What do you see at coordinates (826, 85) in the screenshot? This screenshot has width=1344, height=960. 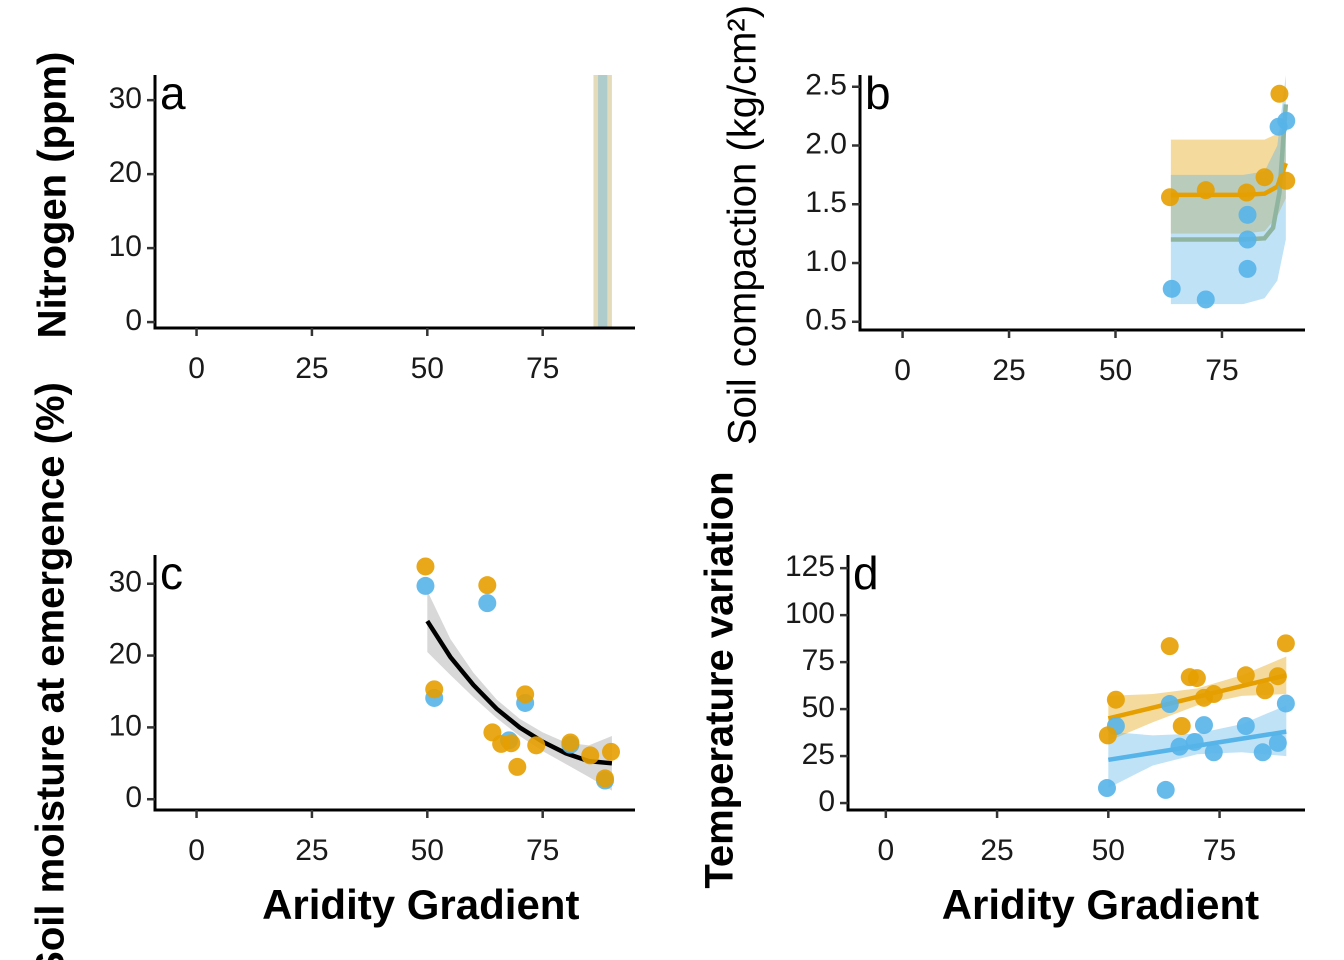 I see `y-tick-label: 2.5` at bounding box center [826, 85].